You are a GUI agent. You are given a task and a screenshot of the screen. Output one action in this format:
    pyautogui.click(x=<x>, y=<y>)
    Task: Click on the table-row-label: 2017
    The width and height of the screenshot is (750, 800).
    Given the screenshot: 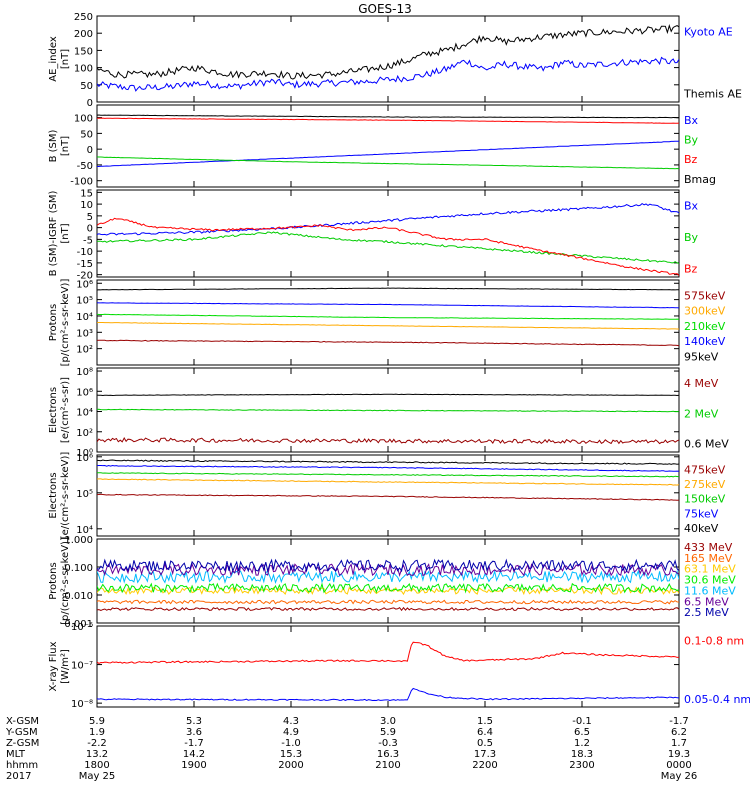 What is the action you would take?
    pyautogui.click(x=18, y=776)
    